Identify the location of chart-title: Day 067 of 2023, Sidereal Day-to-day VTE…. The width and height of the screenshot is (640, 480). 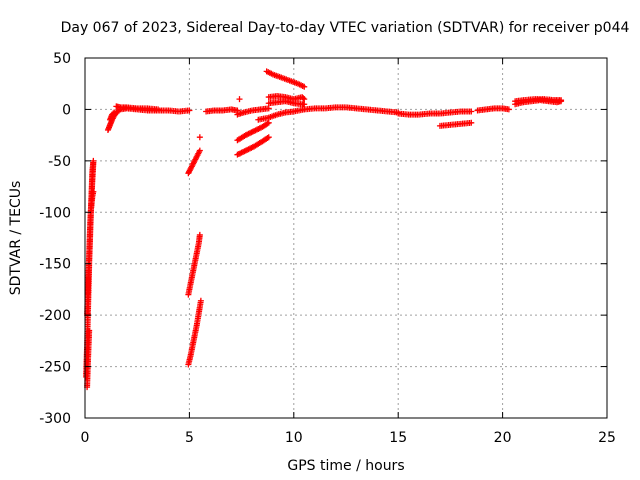
(345, 28).